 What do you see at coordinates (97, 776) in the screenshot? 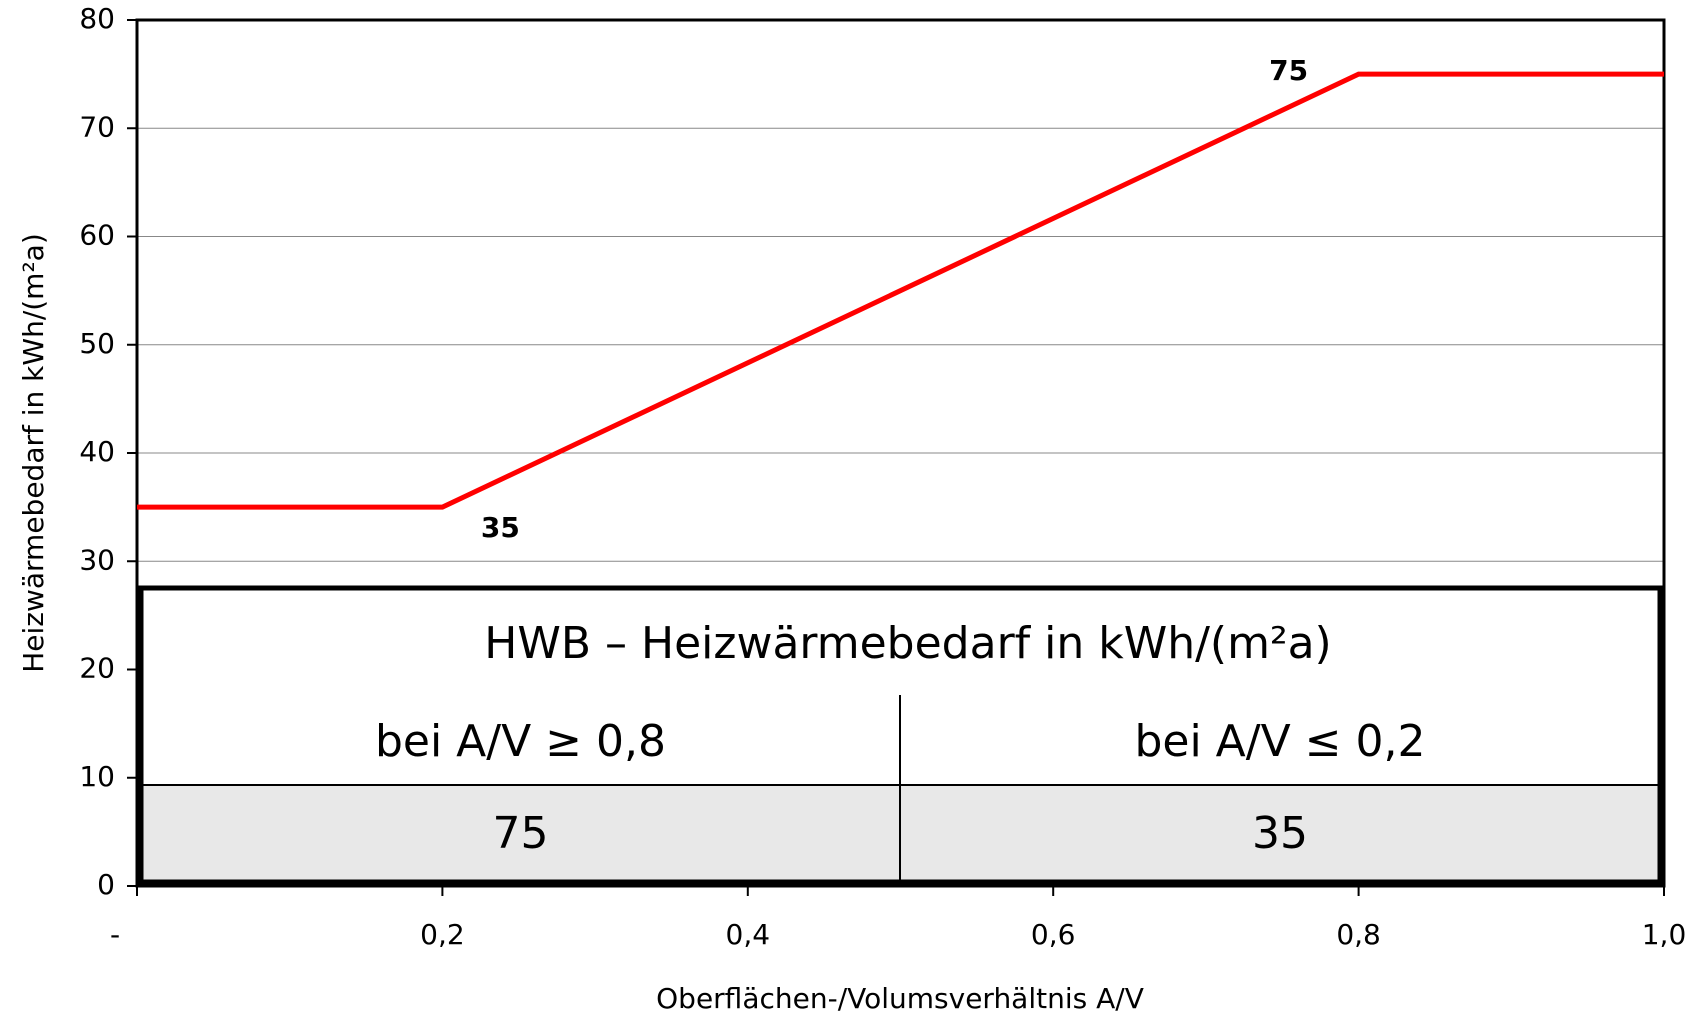
I see `y-tick-label: 10` at bounding box center [97, 776].